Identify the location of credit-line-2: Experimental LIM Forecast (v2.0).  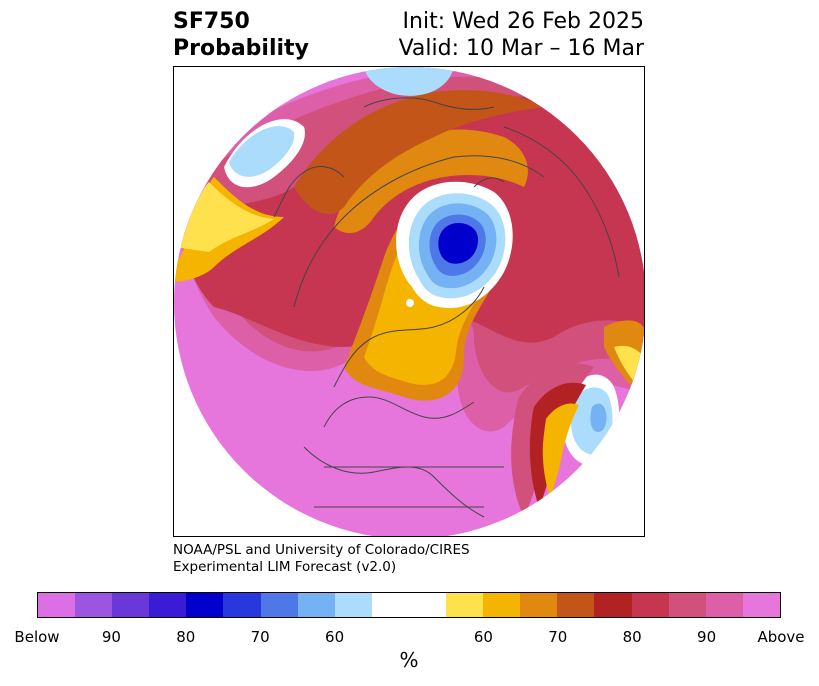
(285, 567).